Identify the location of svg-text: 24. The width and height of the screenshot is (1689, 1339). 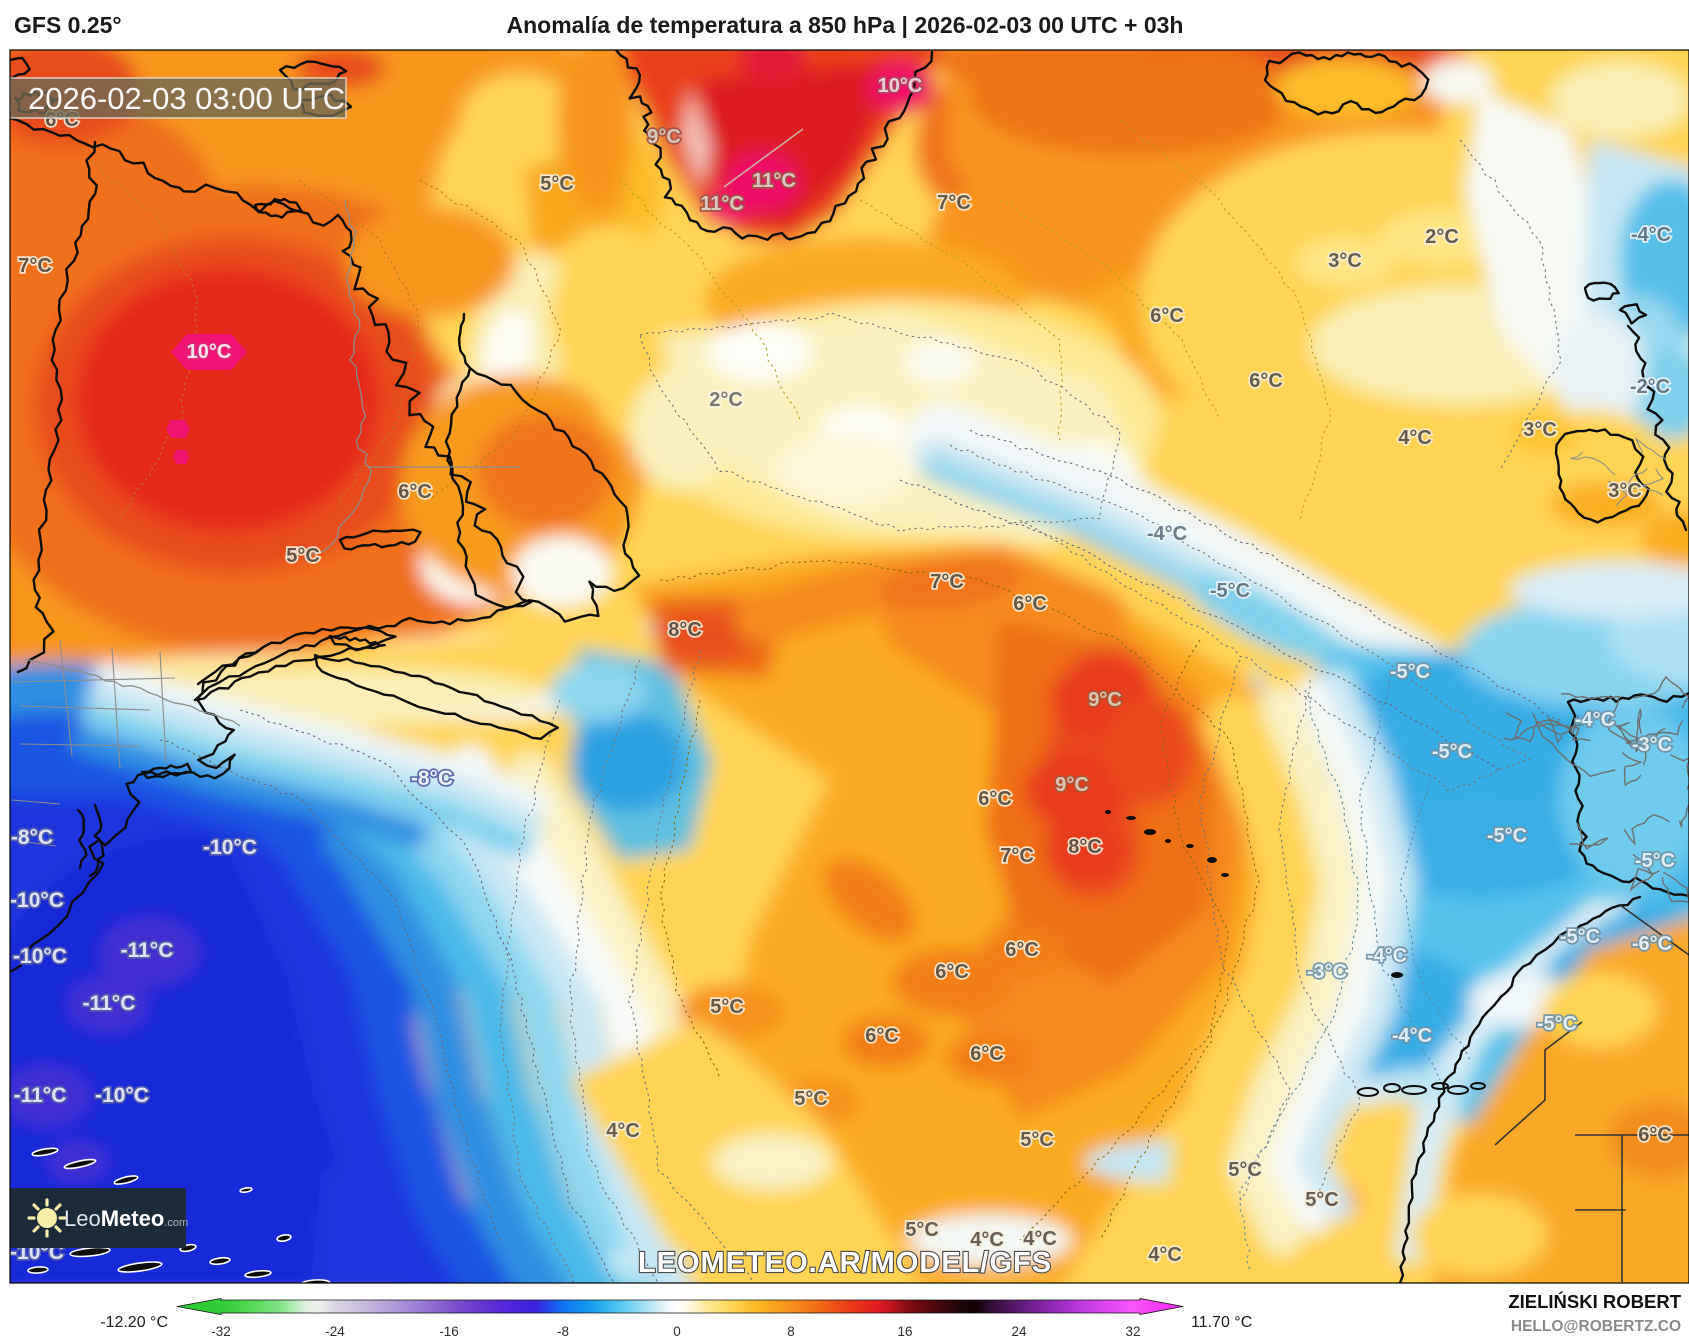
(1019, 1331).